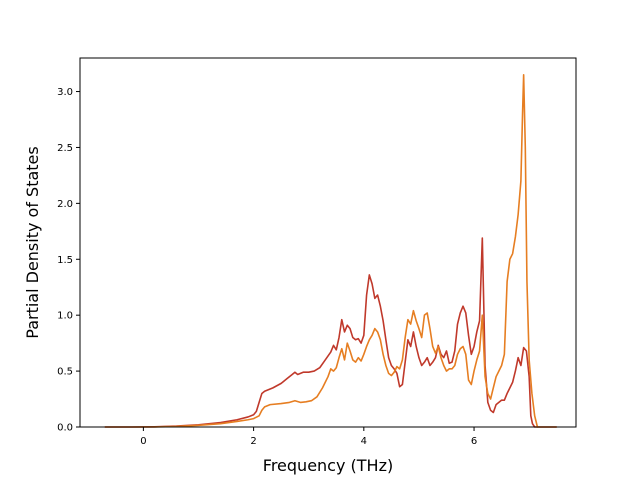  What do you see at coordinates (65, 428) in the screenshot?
I see `y-tick-label: 0.0` at bounding box center [65, 428].